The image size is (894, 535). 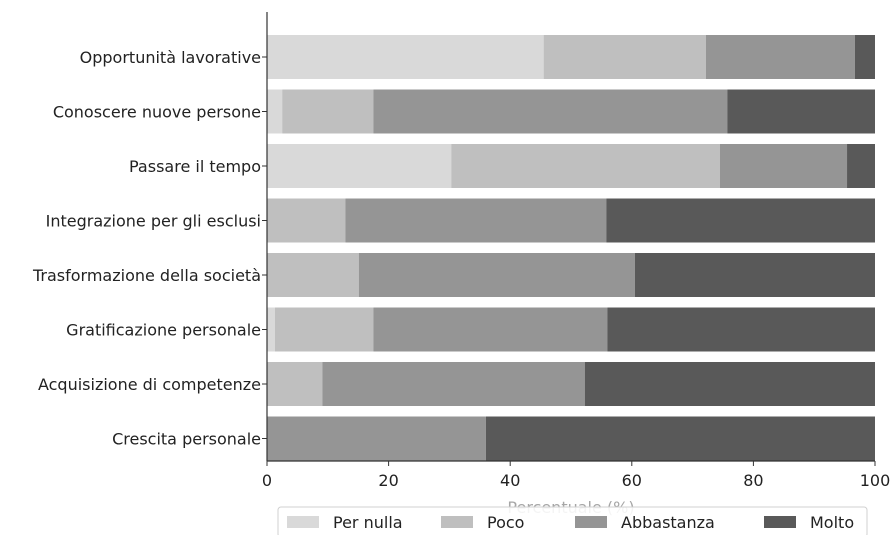 I want to click on x-tick-label: 80, so click(x=753, y=480).